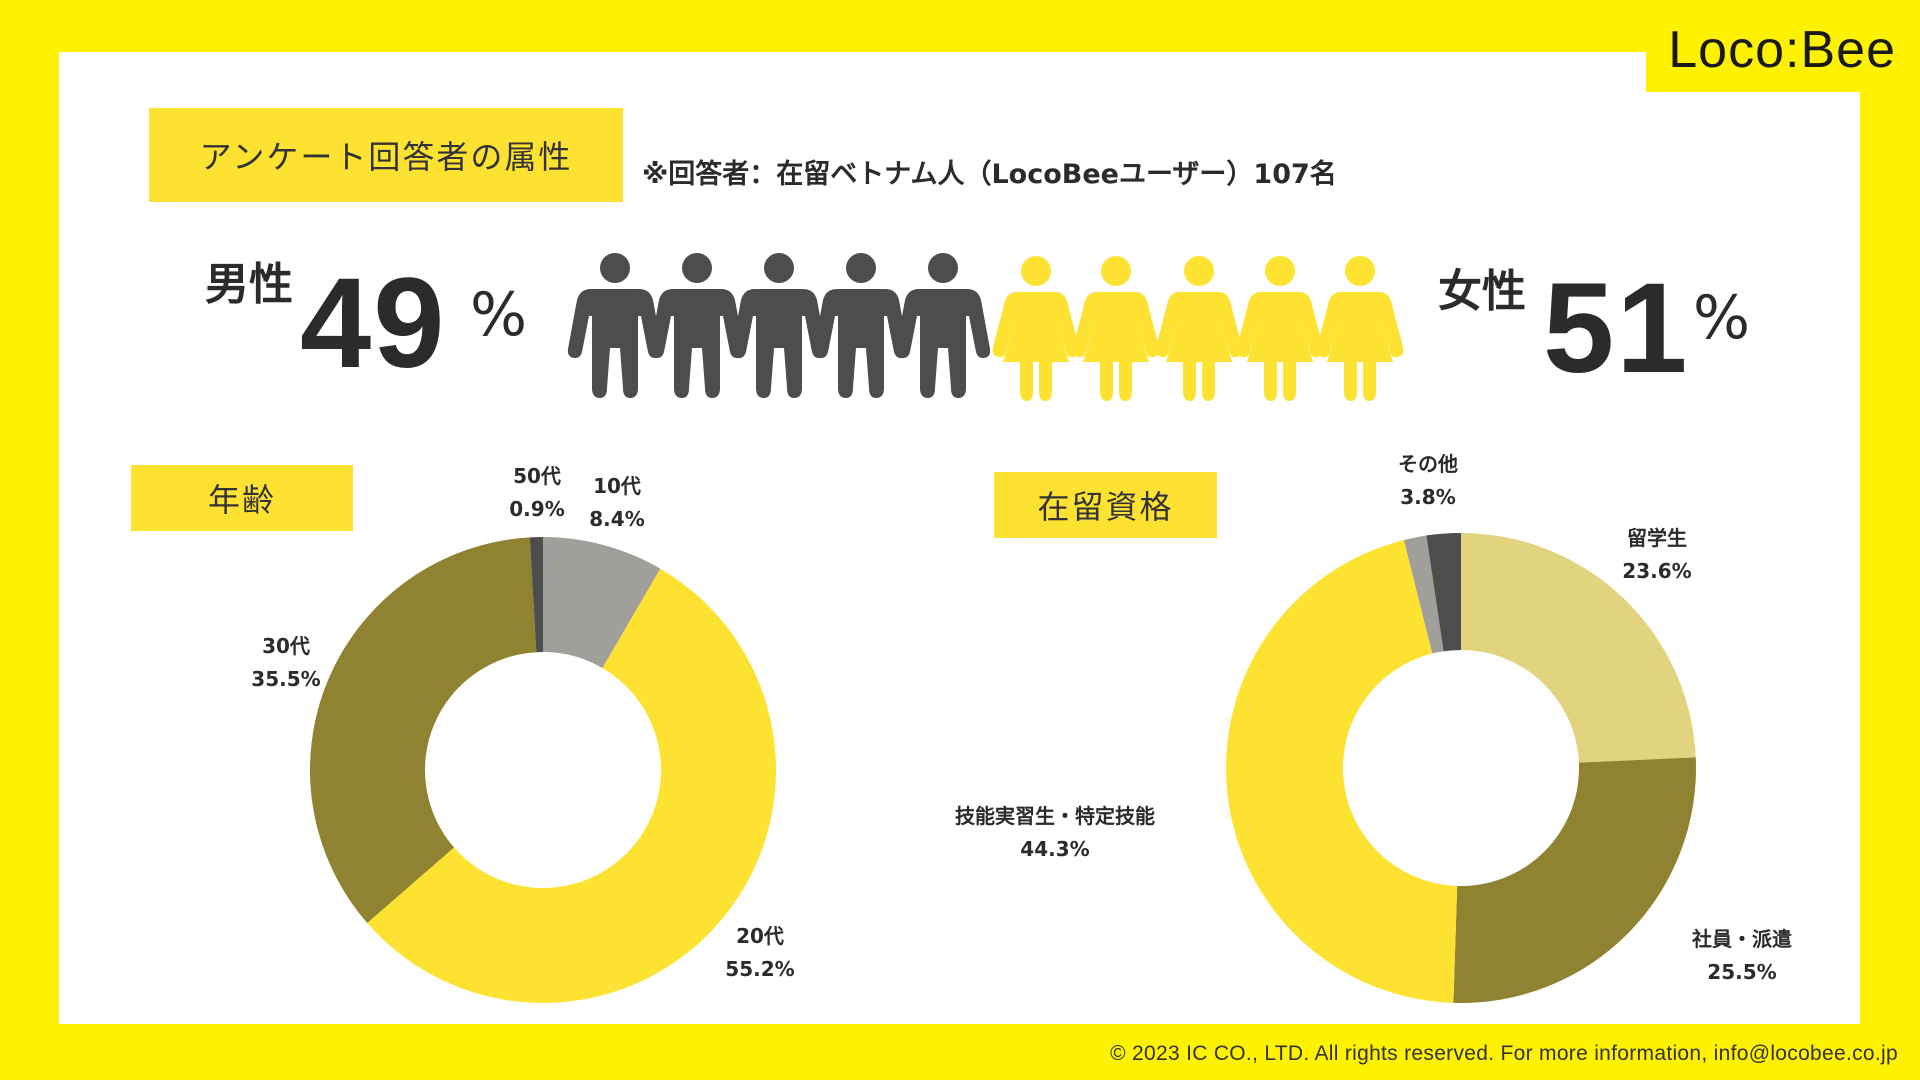 The height and width of the screenshot is (1080, 1920). I want to click on status-label-other: その他 3.8%, so click(1428, 481).